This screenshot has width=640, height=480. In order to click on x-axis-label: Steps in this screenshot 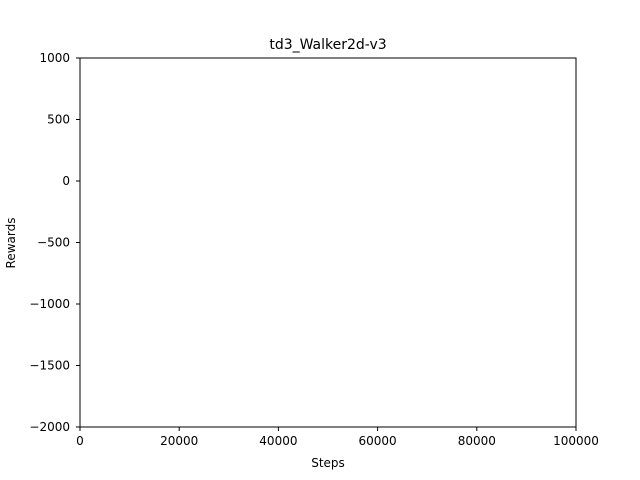, I will do `click(328, 463)`.